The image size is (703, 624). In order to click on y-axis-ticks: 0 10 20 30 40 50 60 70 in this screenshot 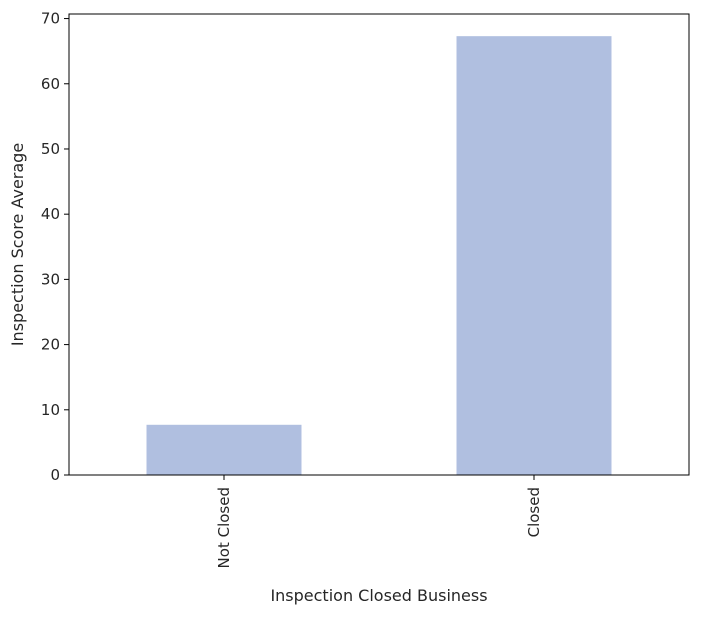, I will do `click(55, 247)`.